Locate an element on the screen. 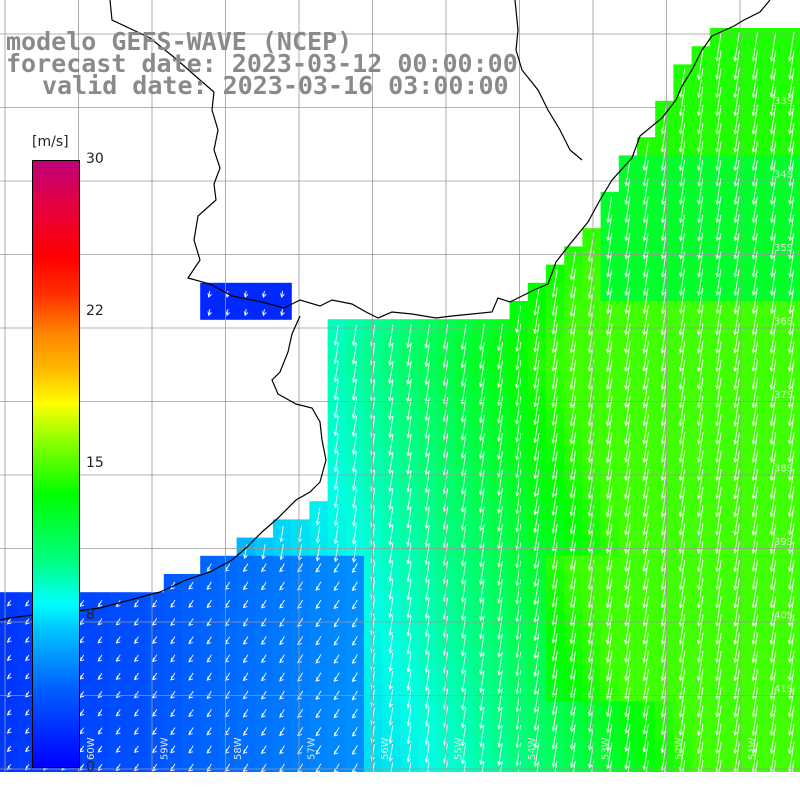  map-bottom-margin is located at coordinates (400, 786).